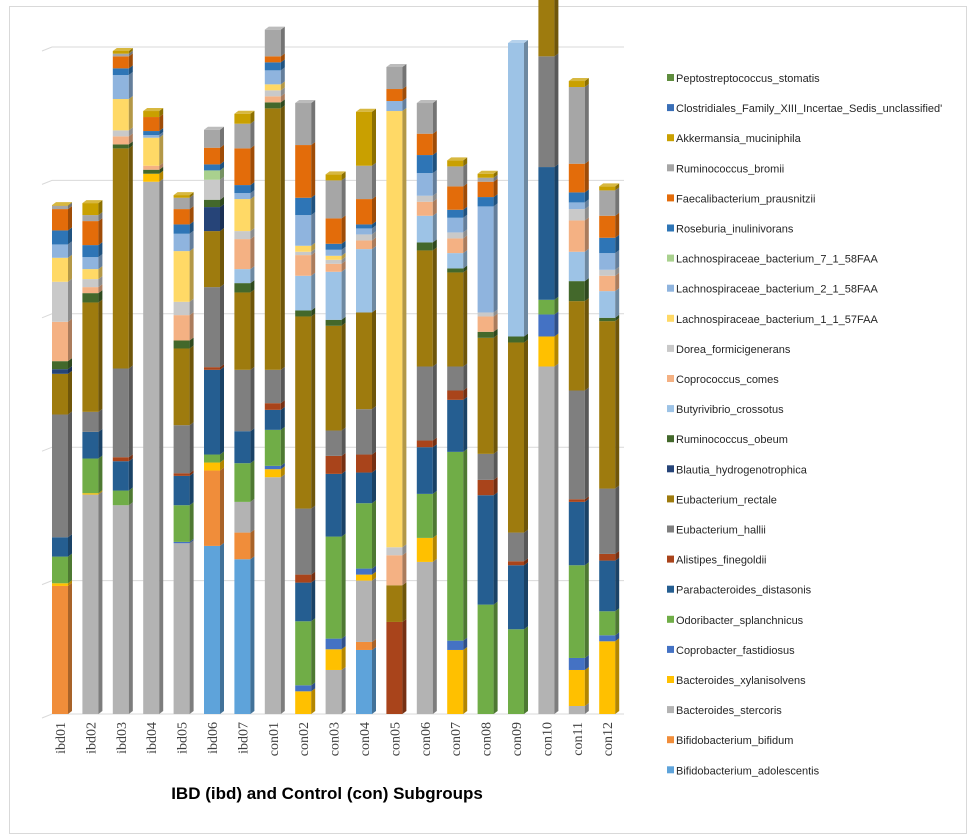  What do you see at coordinates (396, 389) in the screenshot?
I see `bar-column-con05` at bounding box center [396, 389].